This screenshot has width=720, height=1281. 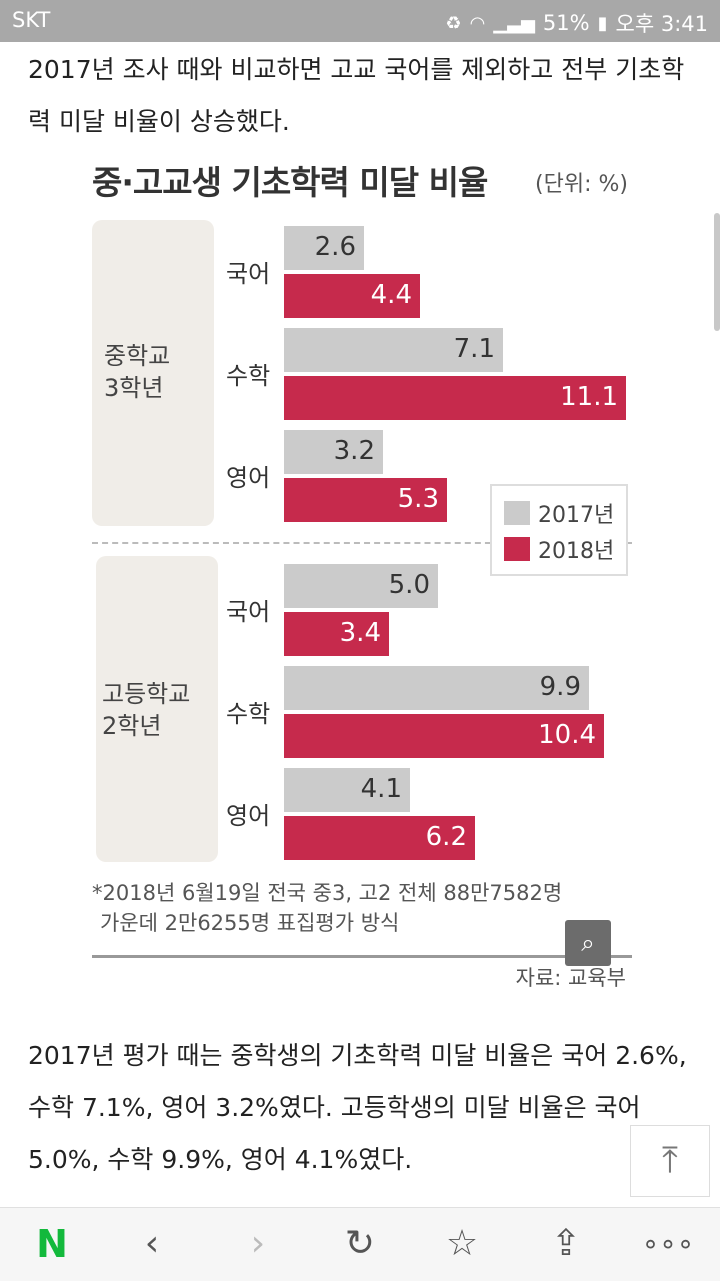 I want to click on chart-title: 중·고교생 기초학력 미달 비율, so click(x=290, y=182).